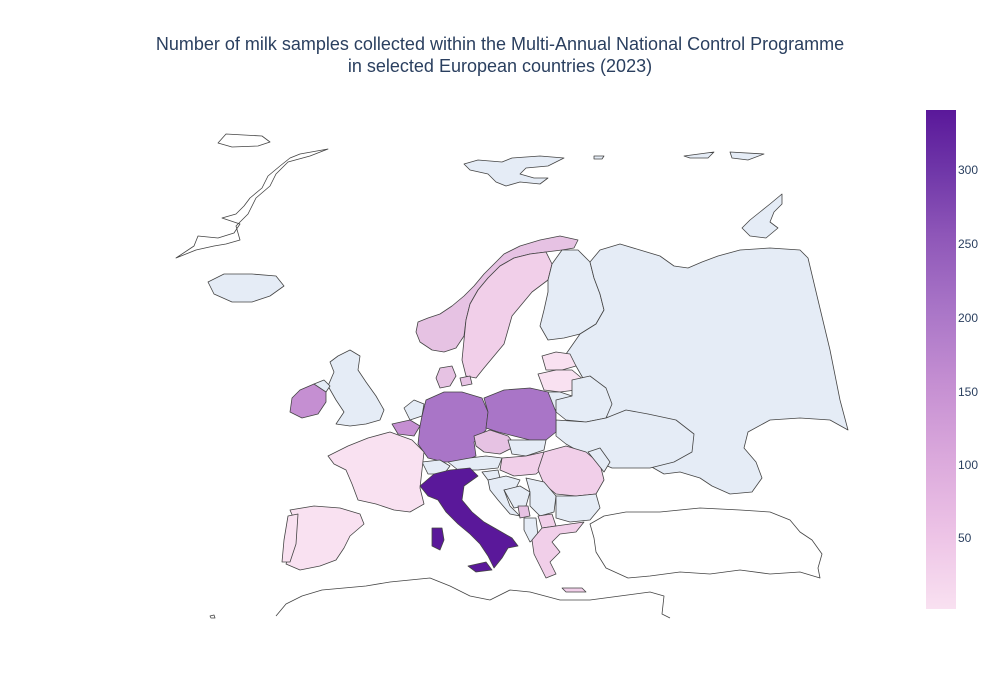 This screenshot has height=700, width=1000. I want to click on region-serbia, so click(541, 497).